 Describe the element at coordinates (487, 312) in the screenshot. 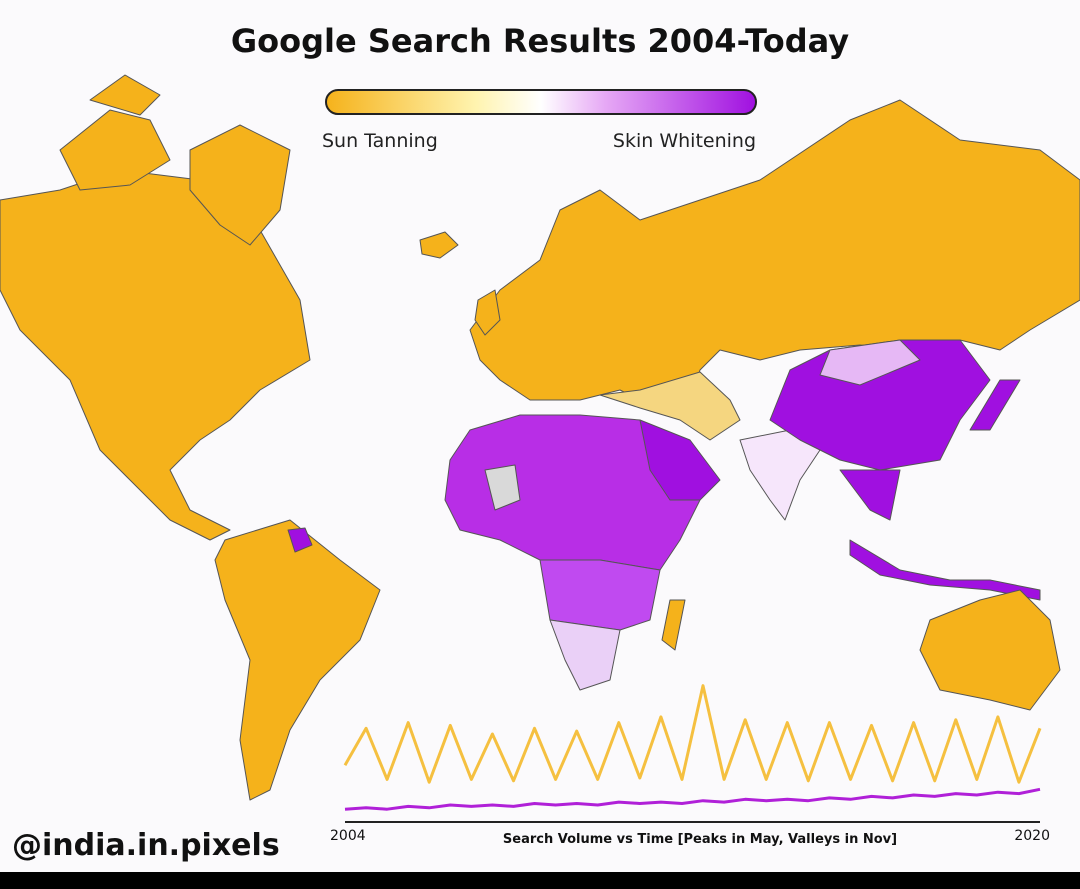

I see `britain` at that location.